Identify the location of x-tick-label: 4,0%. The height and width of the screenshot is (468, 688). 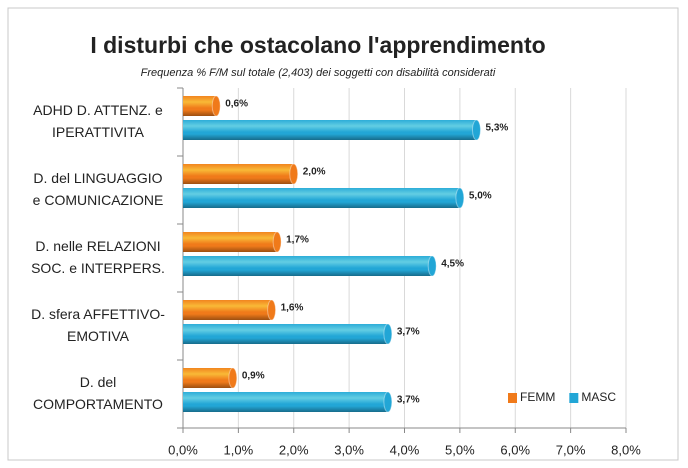
(405, 449).